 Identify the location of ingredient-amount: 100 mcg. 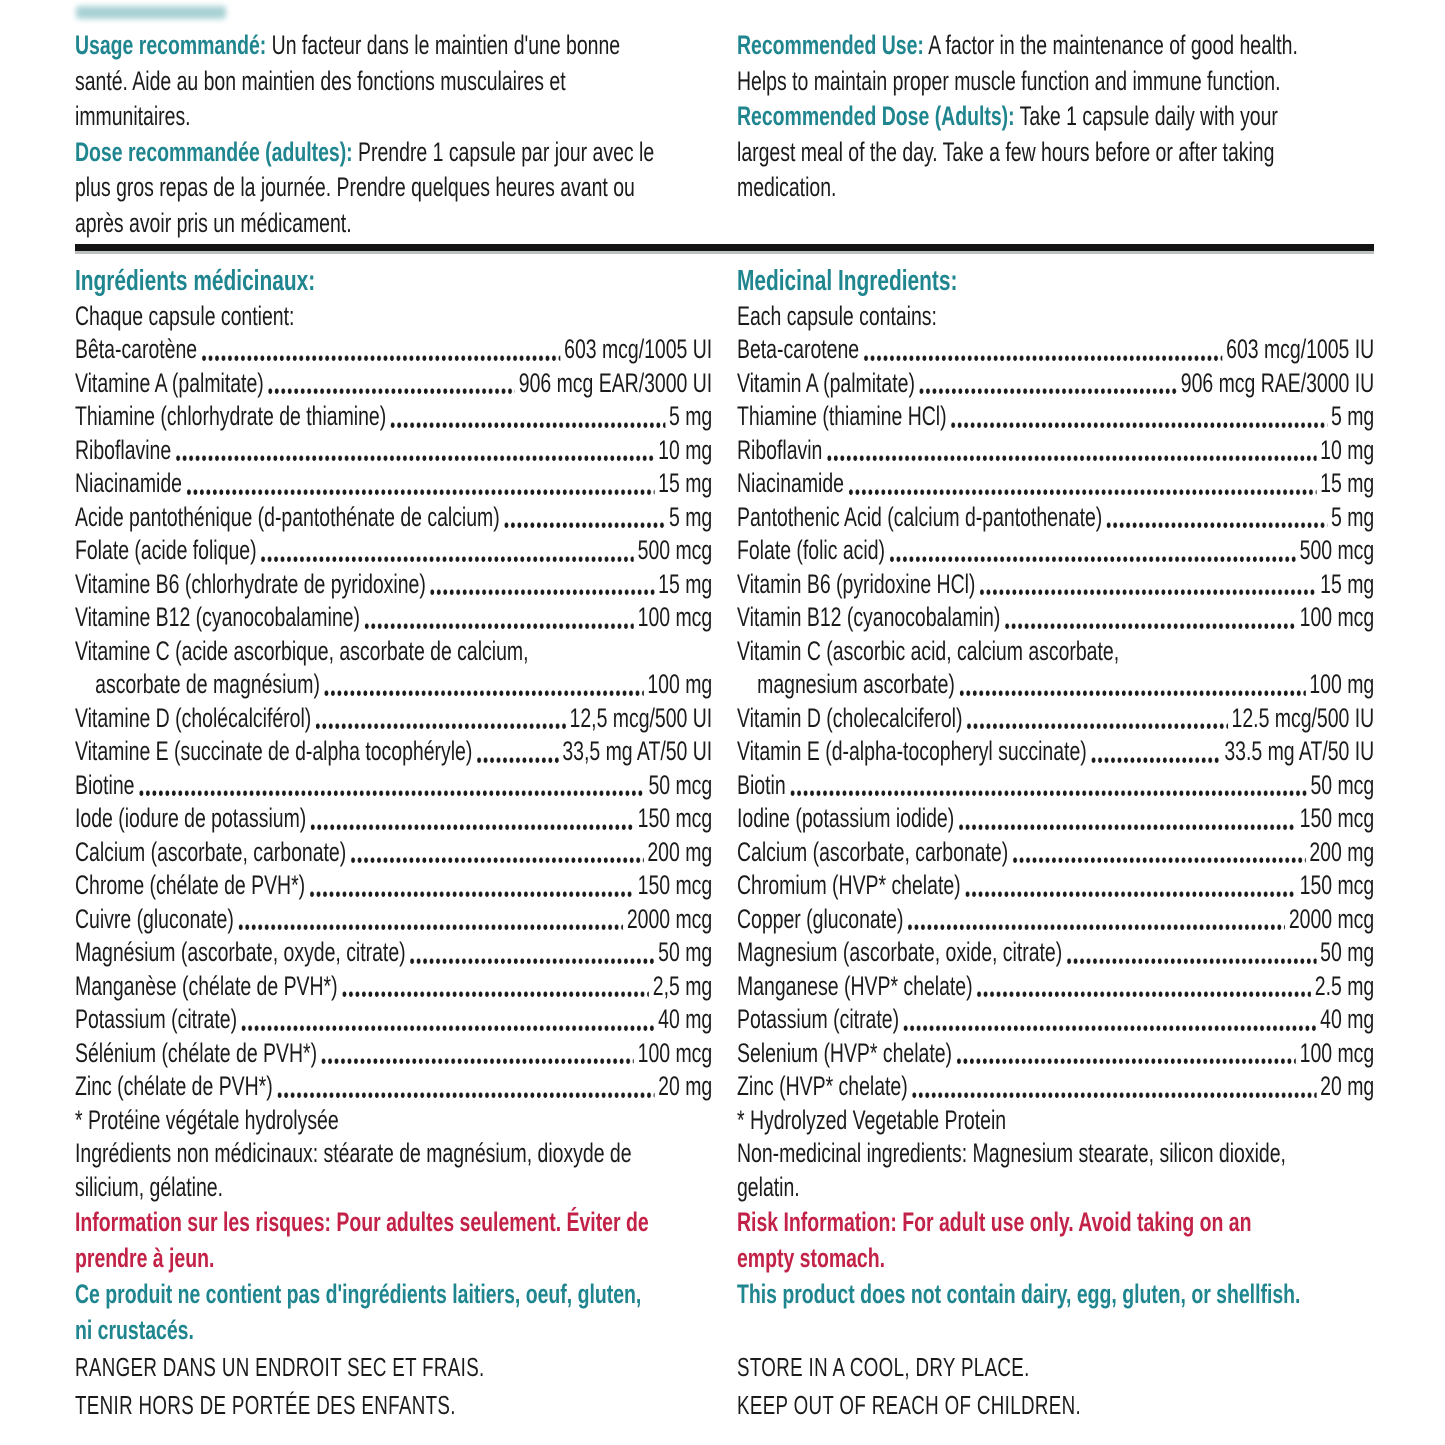
(1337, 1052).